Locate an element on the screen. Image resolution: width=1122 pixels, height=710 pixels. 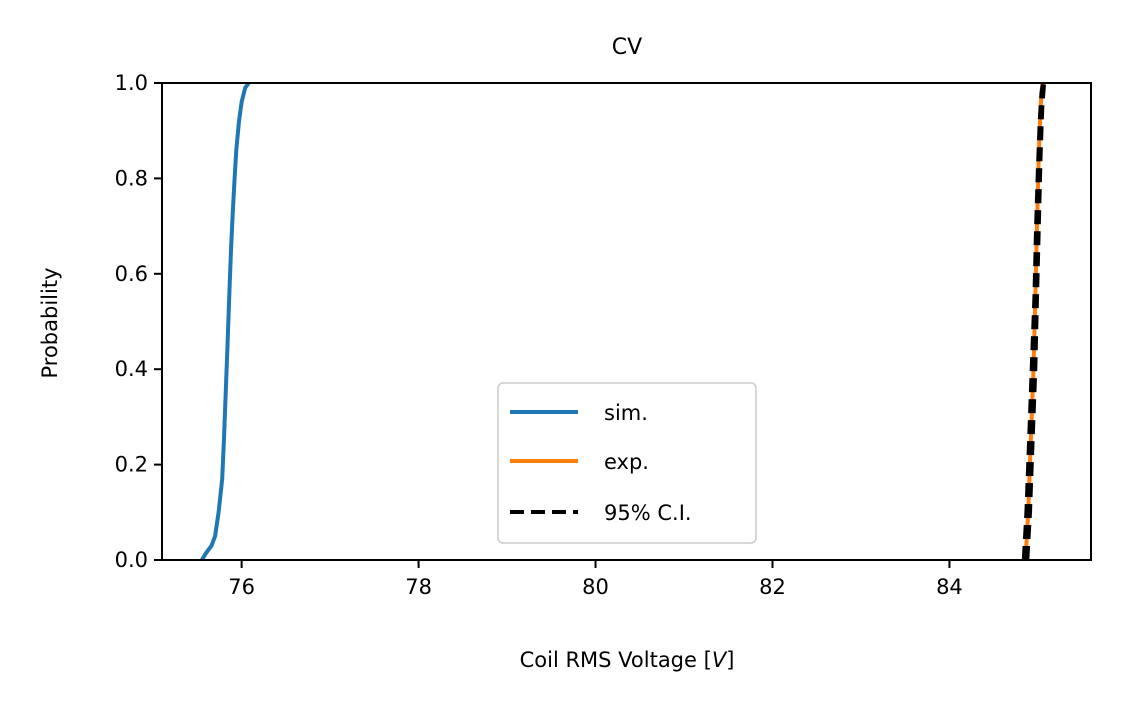
y-tick-label: 0.4 is located at coordinates (131, 369).